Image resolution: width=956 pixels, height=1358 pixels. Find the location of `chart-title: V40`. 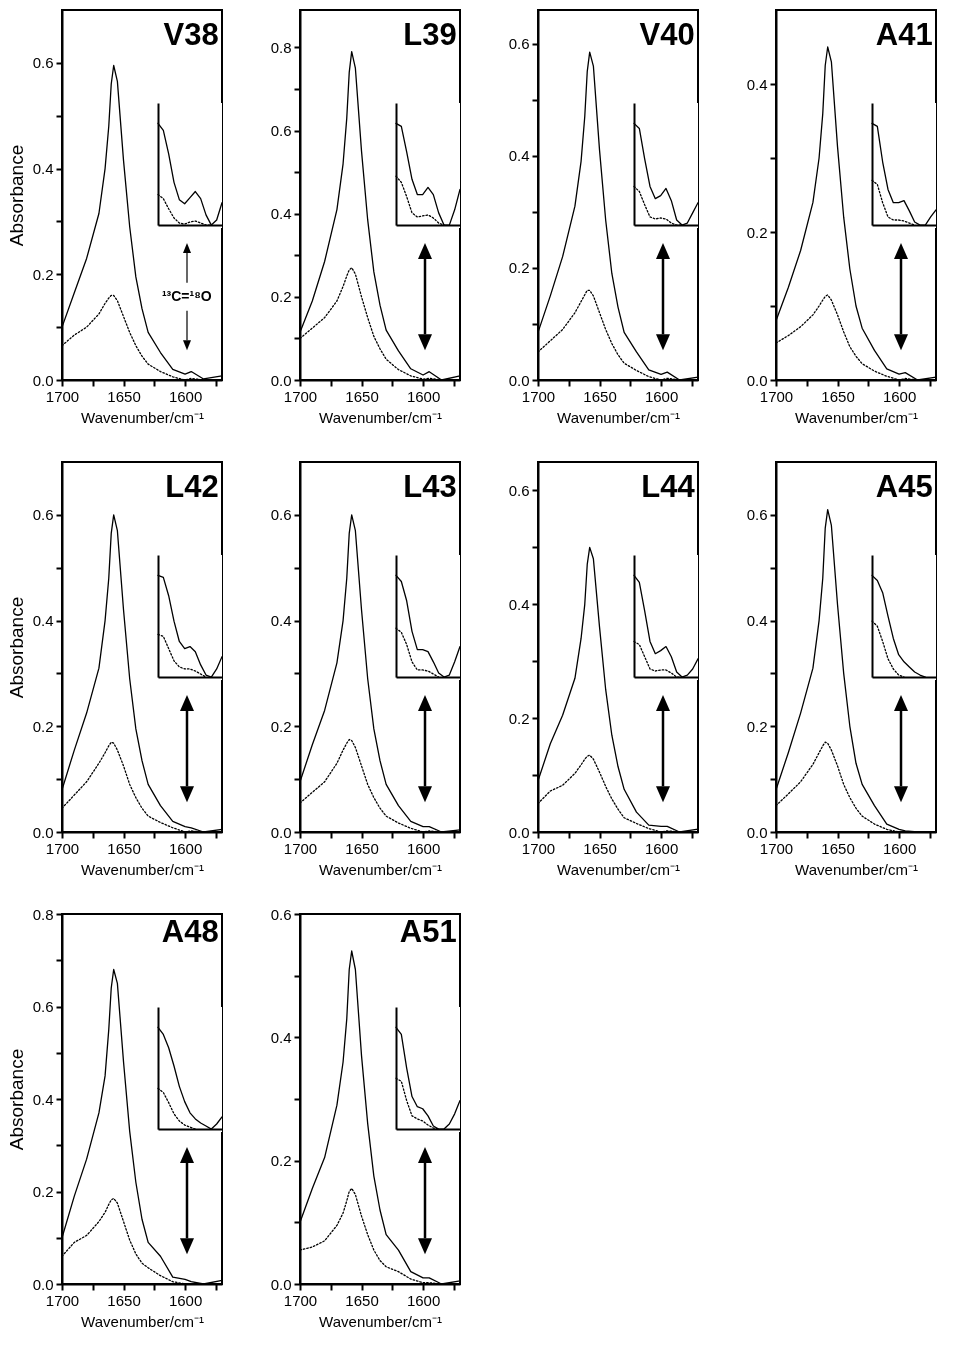

chart-title: V40 is located at coordinates (667, 34).